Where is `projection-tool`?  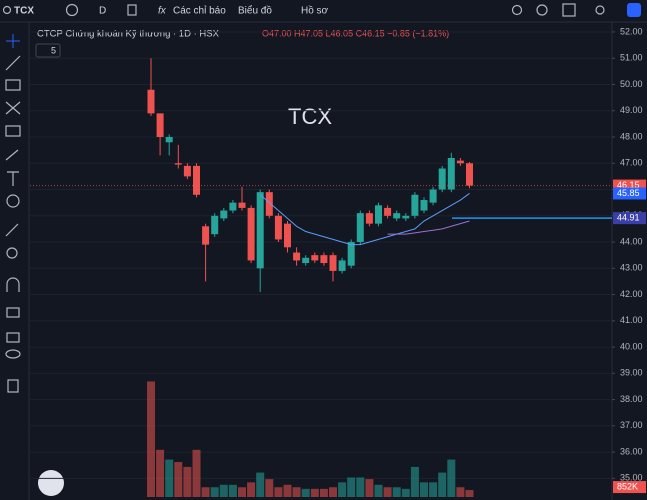
projection-tool is located at coordinates (13, 131).